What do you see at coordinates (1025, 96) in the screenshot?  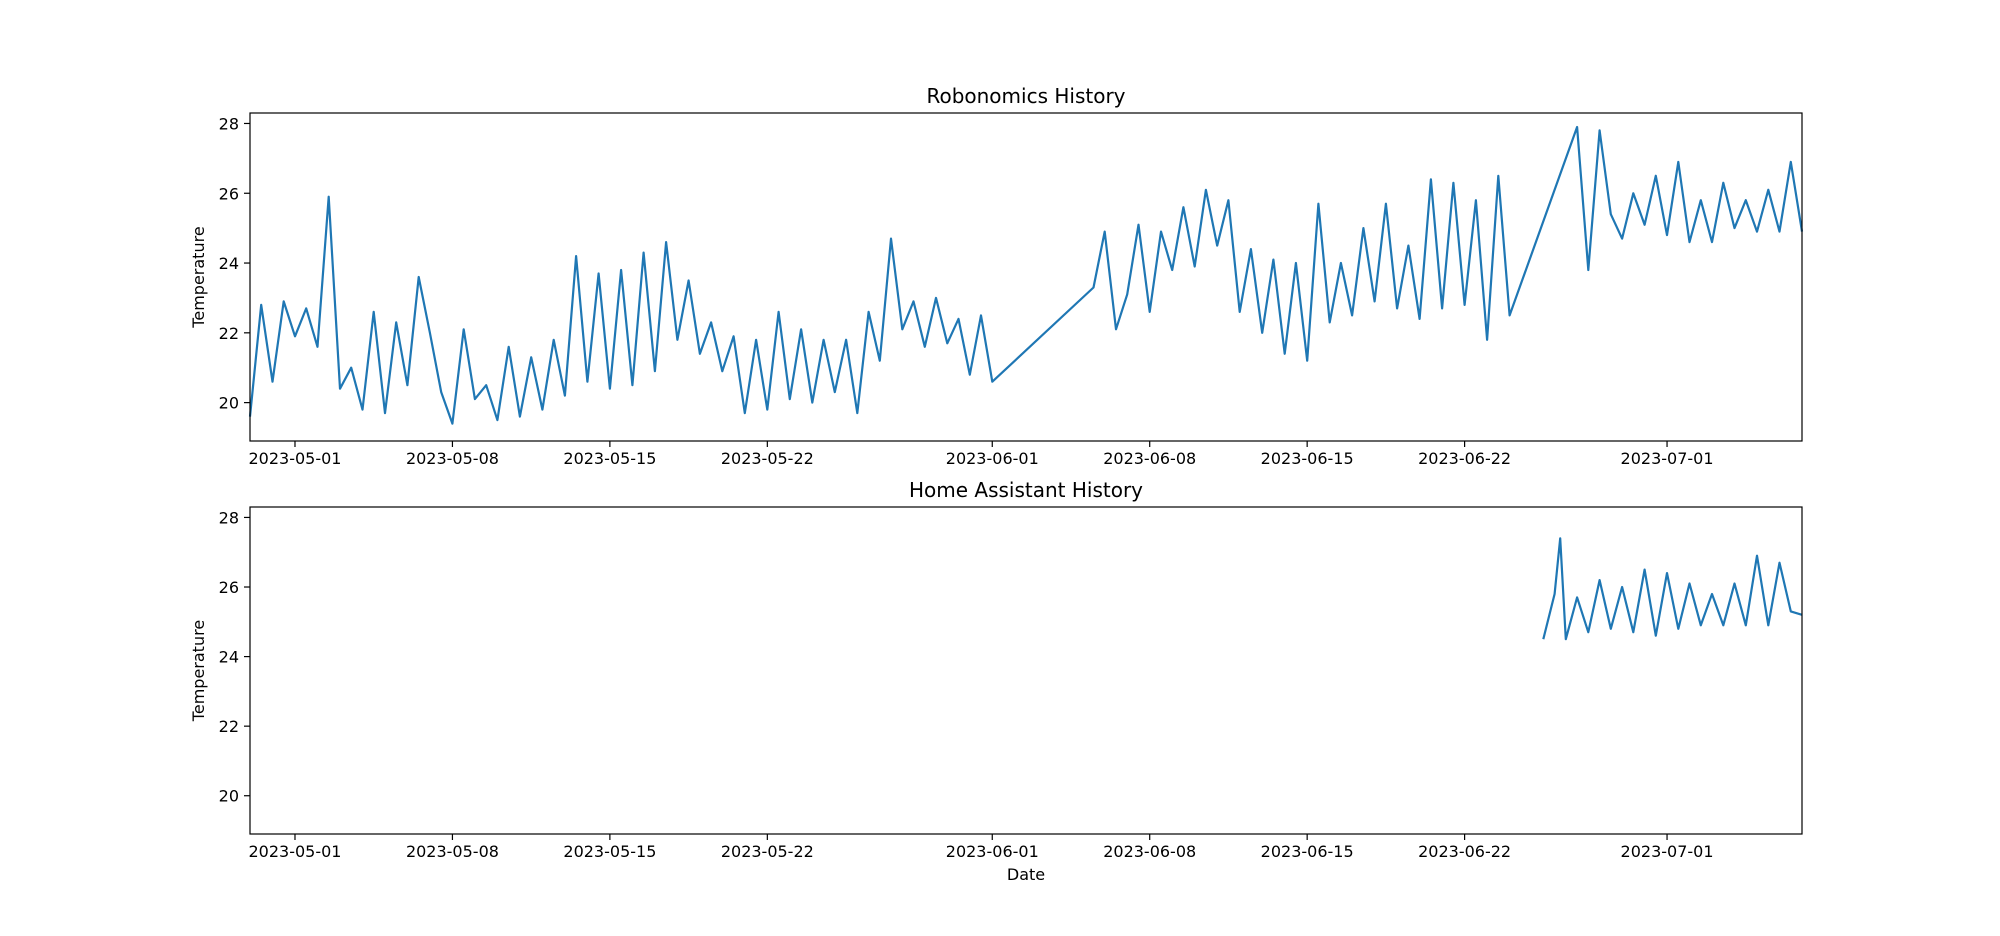 I see `chart-title: Robonomics History` at bounding box center [1025, 96].